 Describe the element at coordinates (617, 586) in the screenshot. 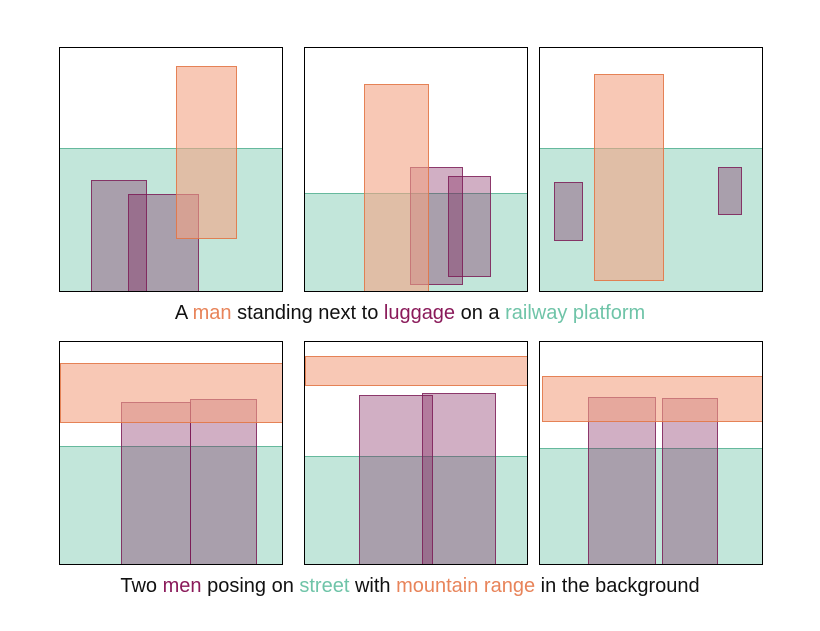

I see `caption-segment: in the background` at that location.